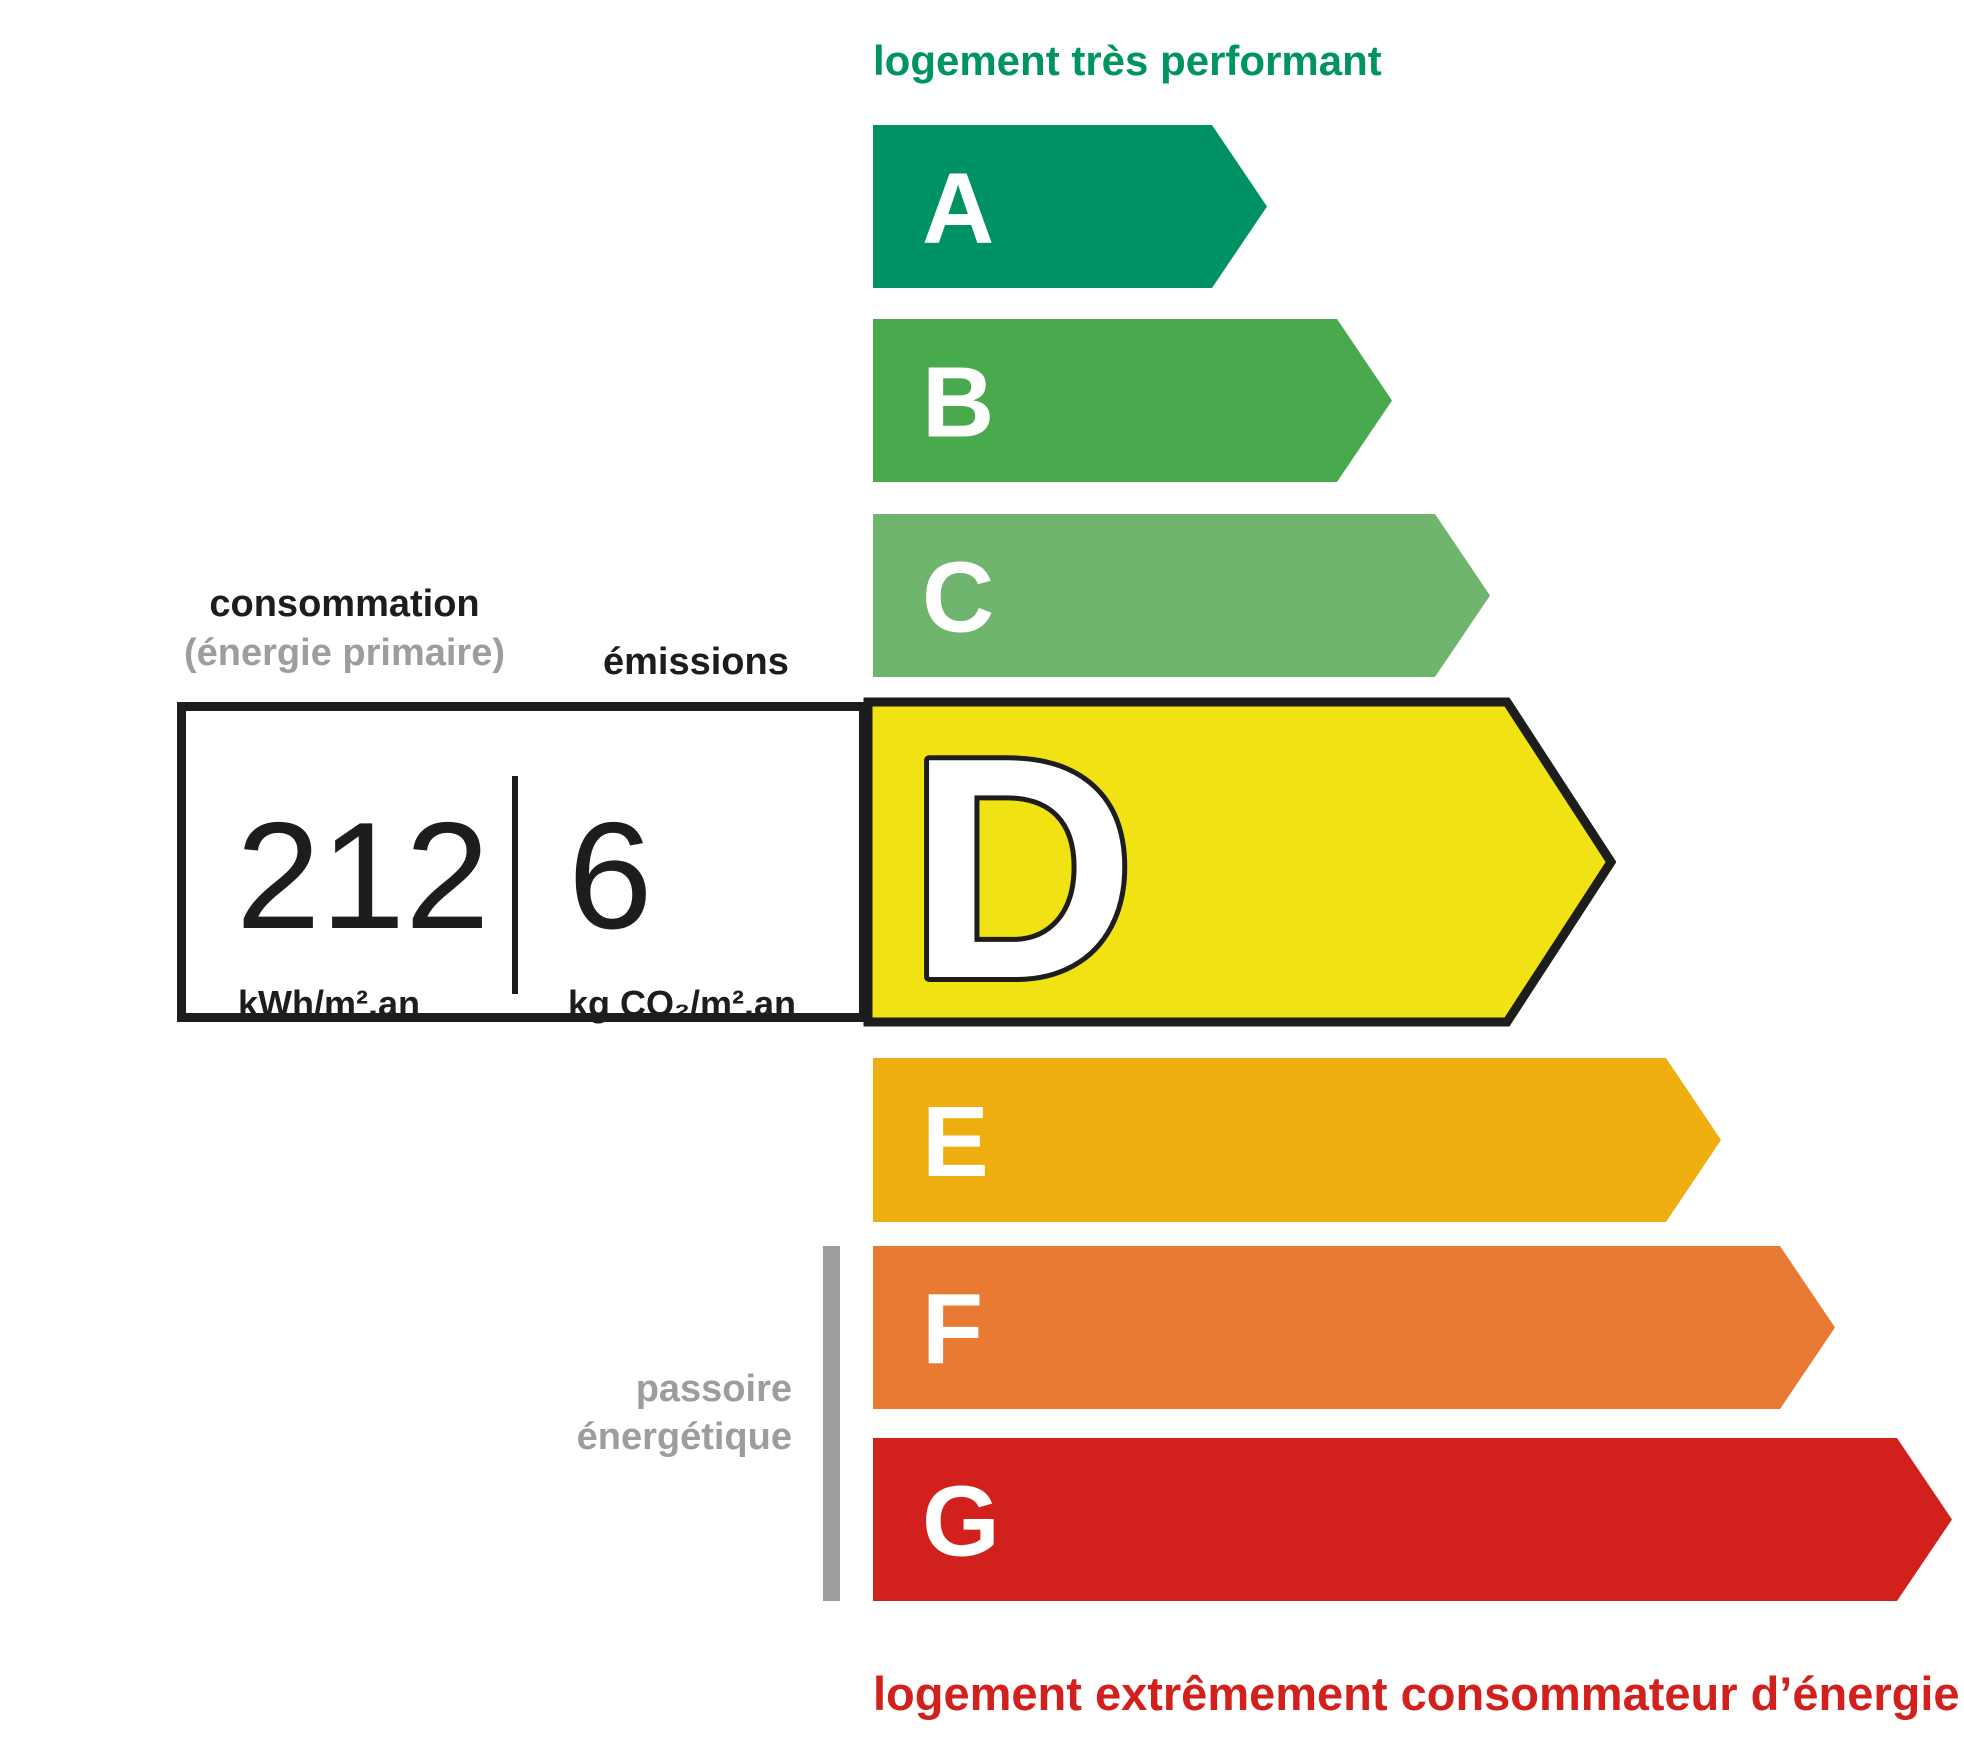  Describe the element at coordinates (713, 1389) in the screenshot. I see `energy-sieve-line1: passoire` at that location.